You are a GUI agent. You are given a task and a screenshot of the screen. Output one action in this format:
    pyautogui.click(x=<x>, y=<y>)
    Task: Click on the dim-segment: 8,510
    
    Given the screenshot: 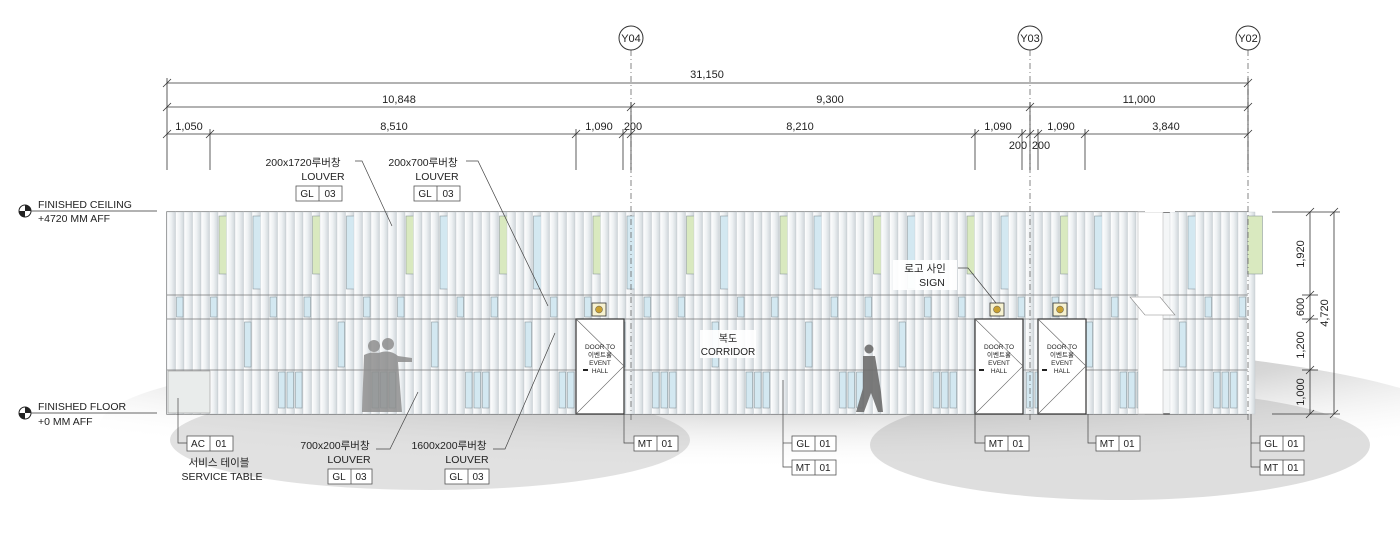 What is the action you would take?
    pyautogui.click(x=394, y=127)
    